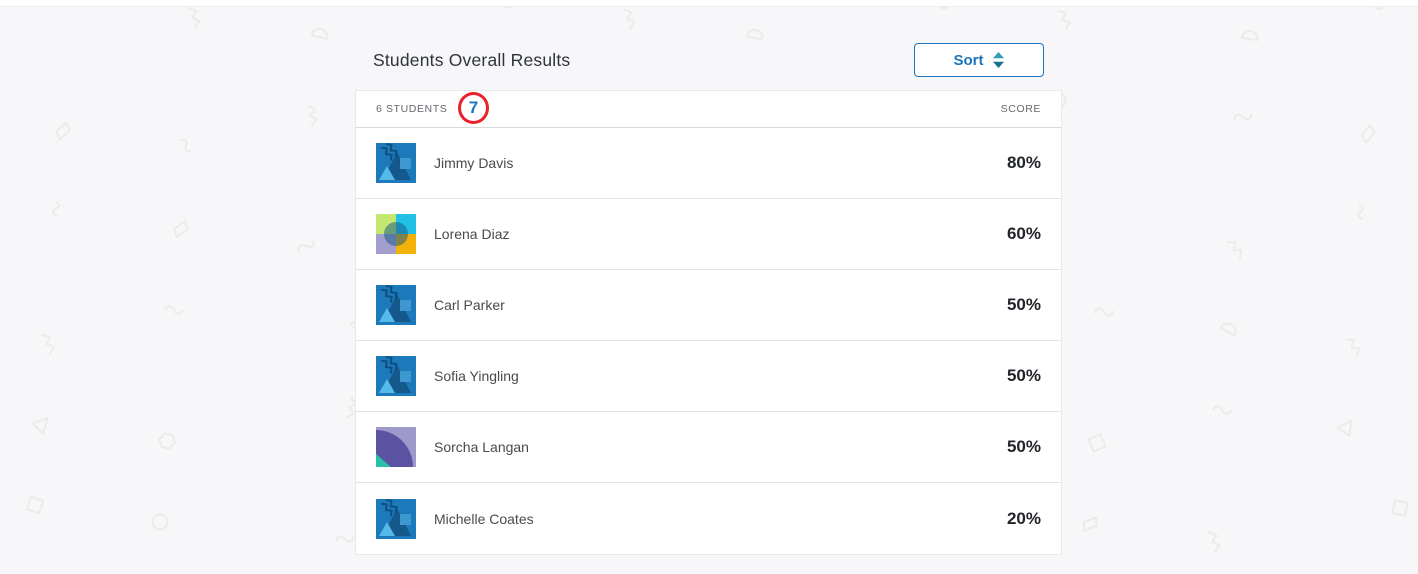  Describe the element at coordinates (709, 3) in the screenshot. I see `top-strip` at that location.